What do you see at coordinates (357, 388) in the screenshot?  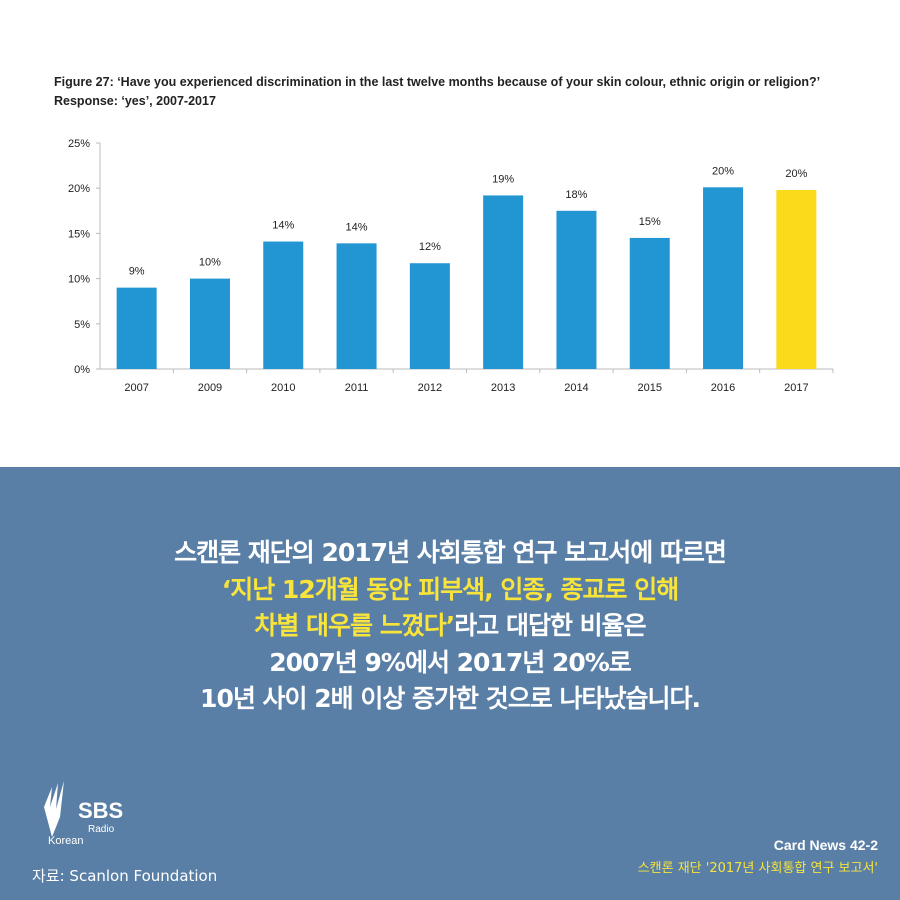 I see `x-tick-label: 2011` at bounding box center [357, 388].